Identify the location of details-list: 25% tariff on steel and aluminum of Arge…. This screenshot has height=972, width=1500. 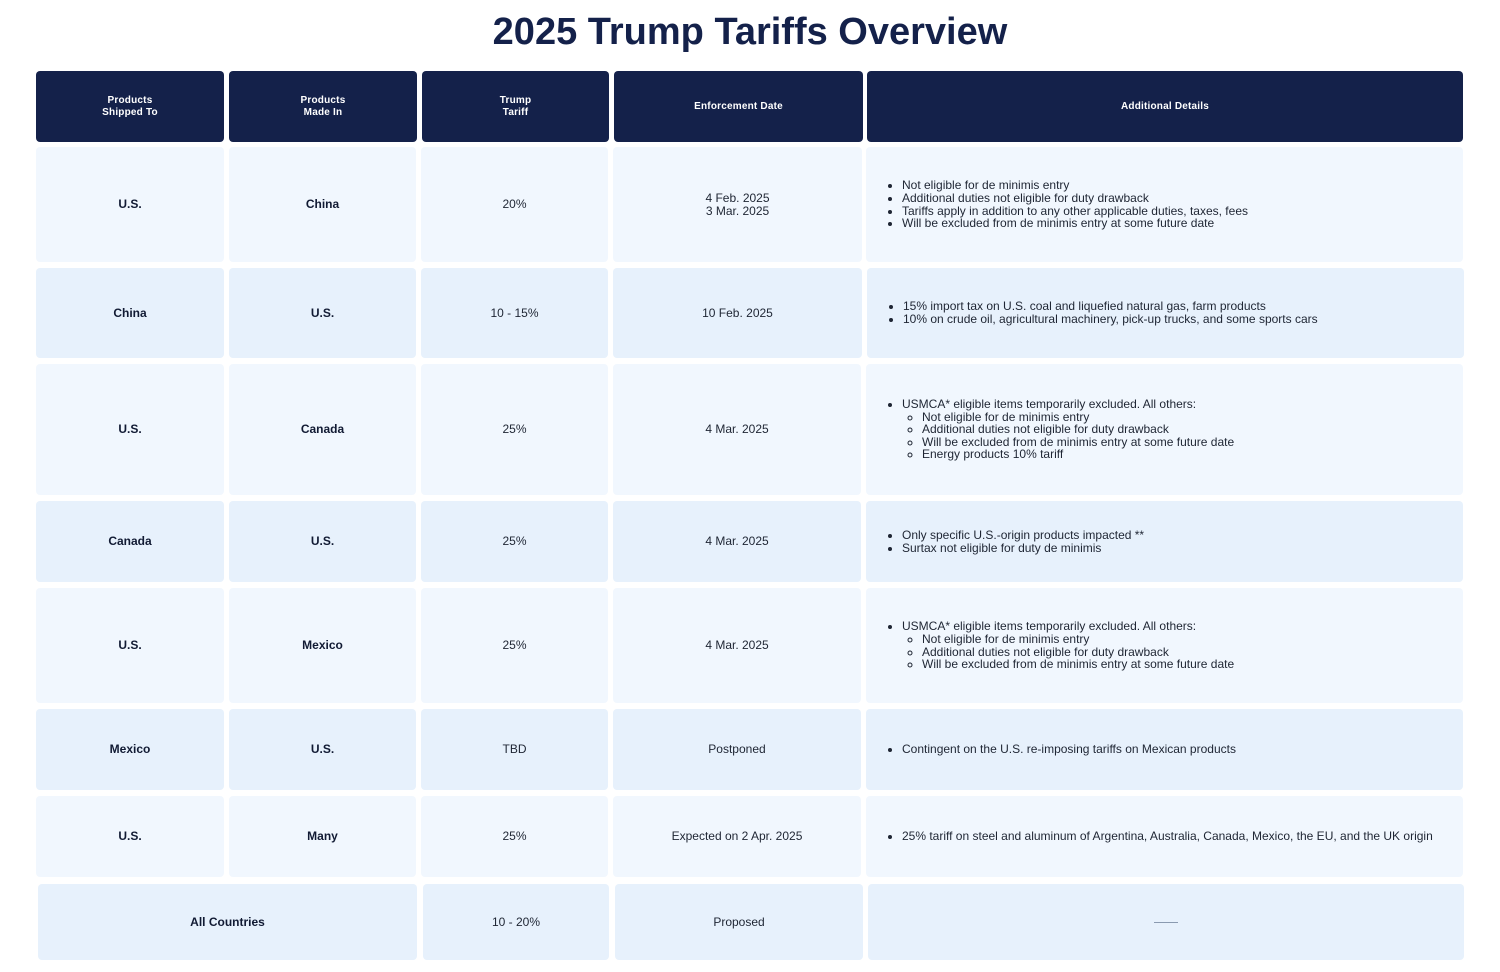
(1158, 836).